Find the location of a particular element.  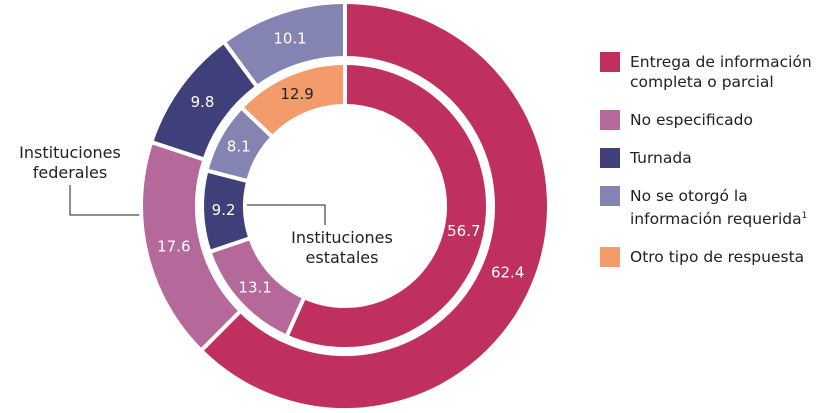

value-label: 10.1 is located at coordinates (289, 38).